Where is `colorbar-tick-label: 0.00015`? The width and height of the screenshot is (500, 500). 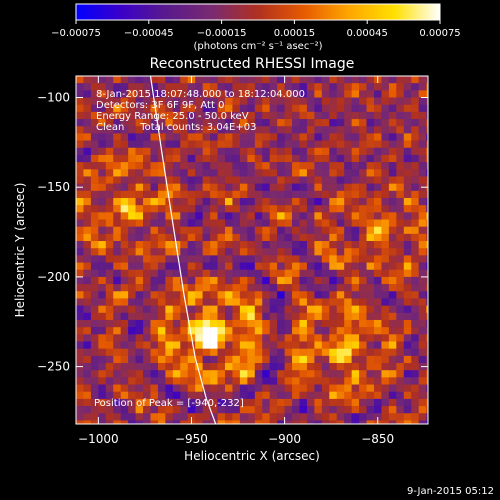
colorbar-tick-label: 0.00015 is located at coordinates (294, 33).